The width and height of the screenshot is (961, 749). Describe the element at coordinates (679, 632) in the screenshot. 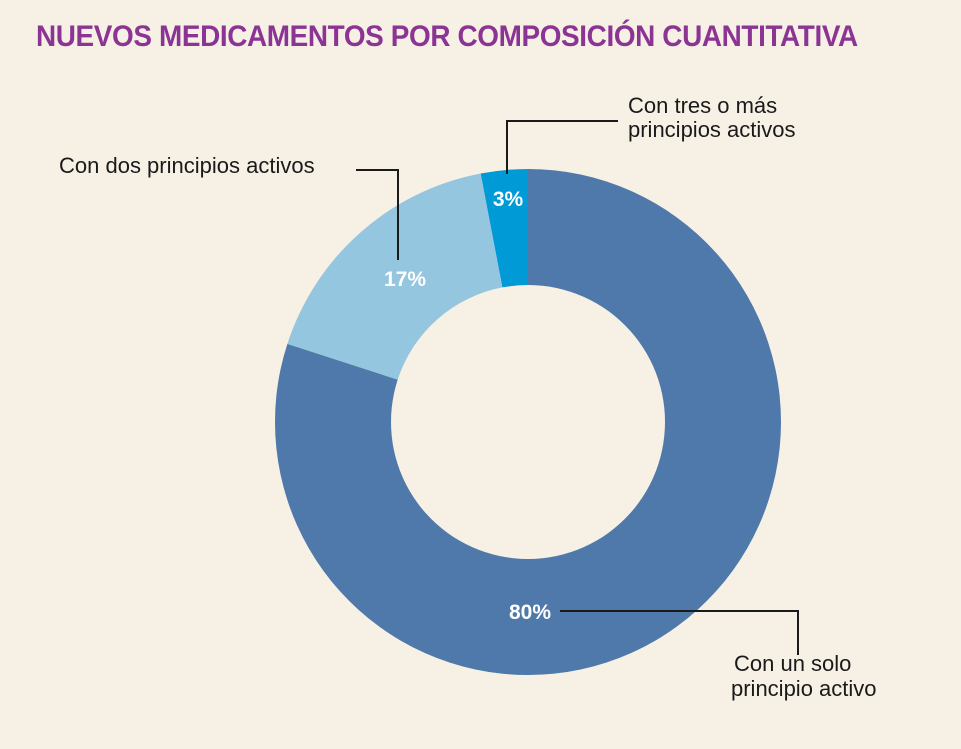

I see `leader-line-single` at that location.